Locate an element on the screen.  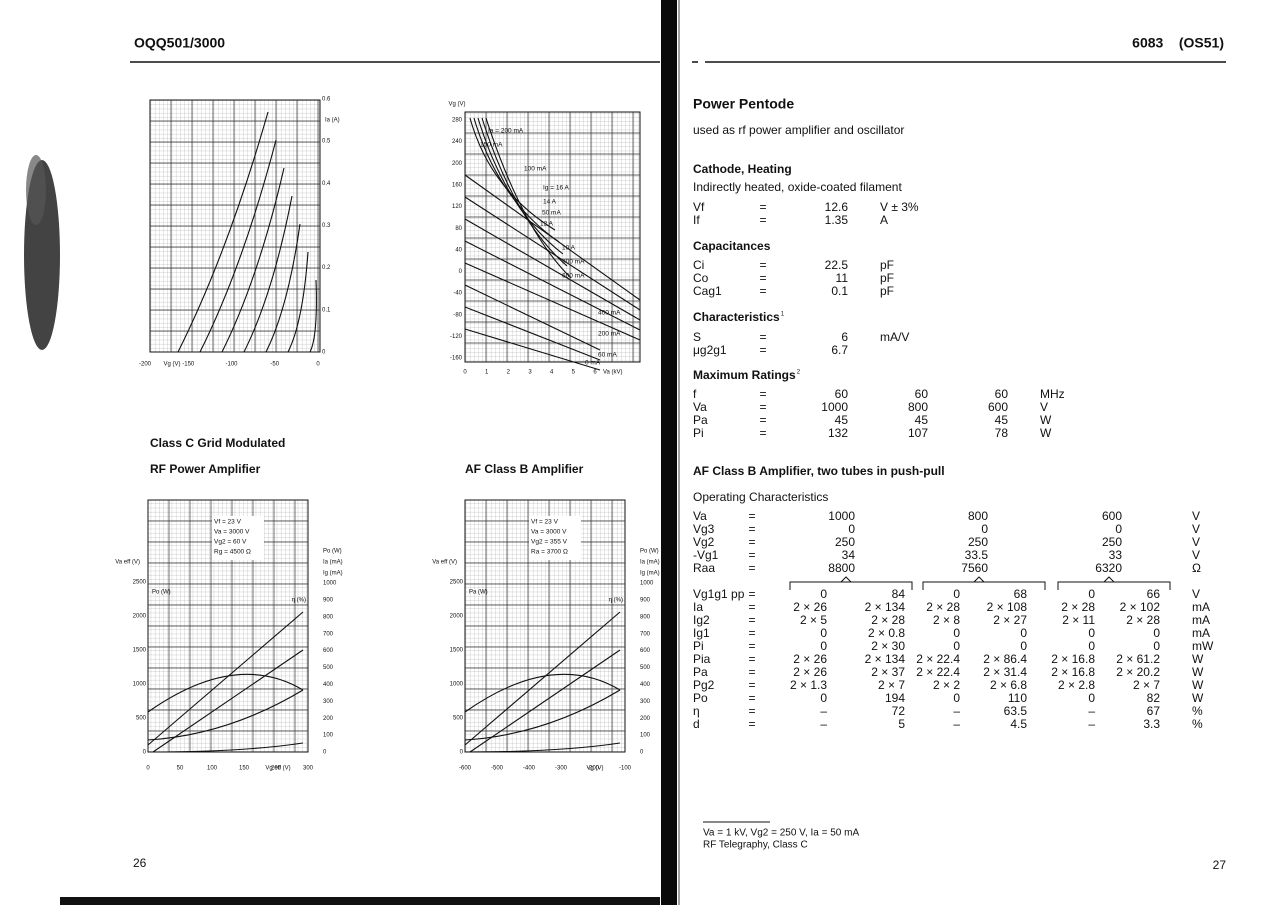
table-cell: -Vg1 is located at coordinates (706, 555).